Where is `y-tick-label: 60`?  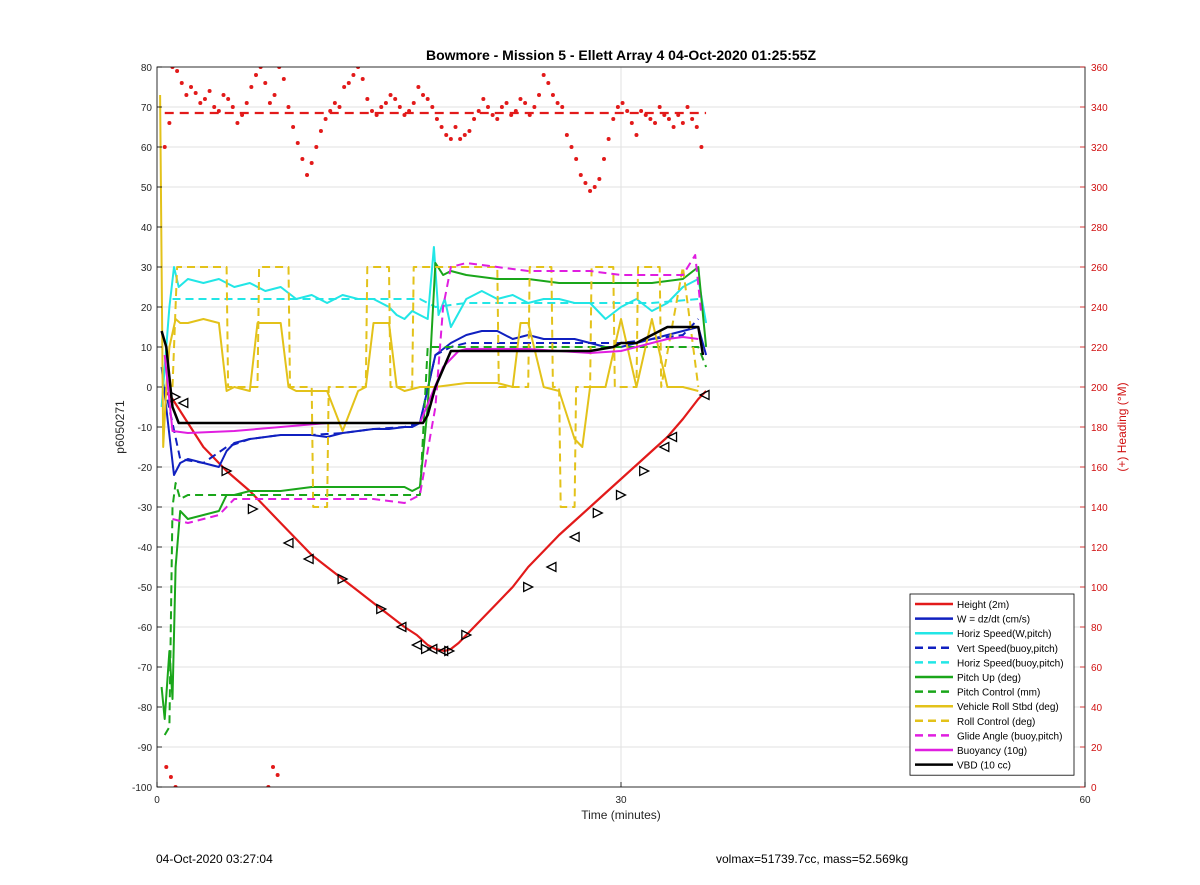
y-tick-label: 60 is located at coordinates (147, 148).